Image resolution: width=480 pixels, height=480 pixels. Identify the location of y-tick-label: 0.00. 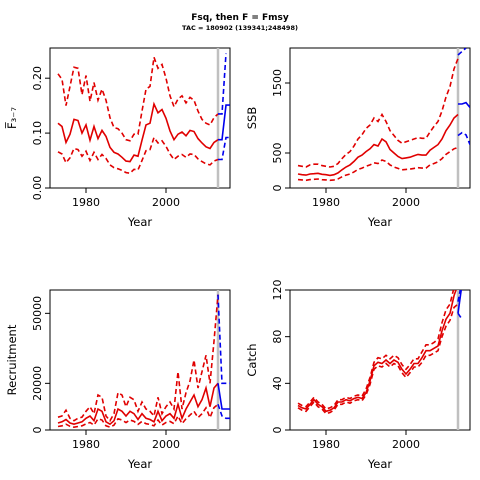
(37, 188).